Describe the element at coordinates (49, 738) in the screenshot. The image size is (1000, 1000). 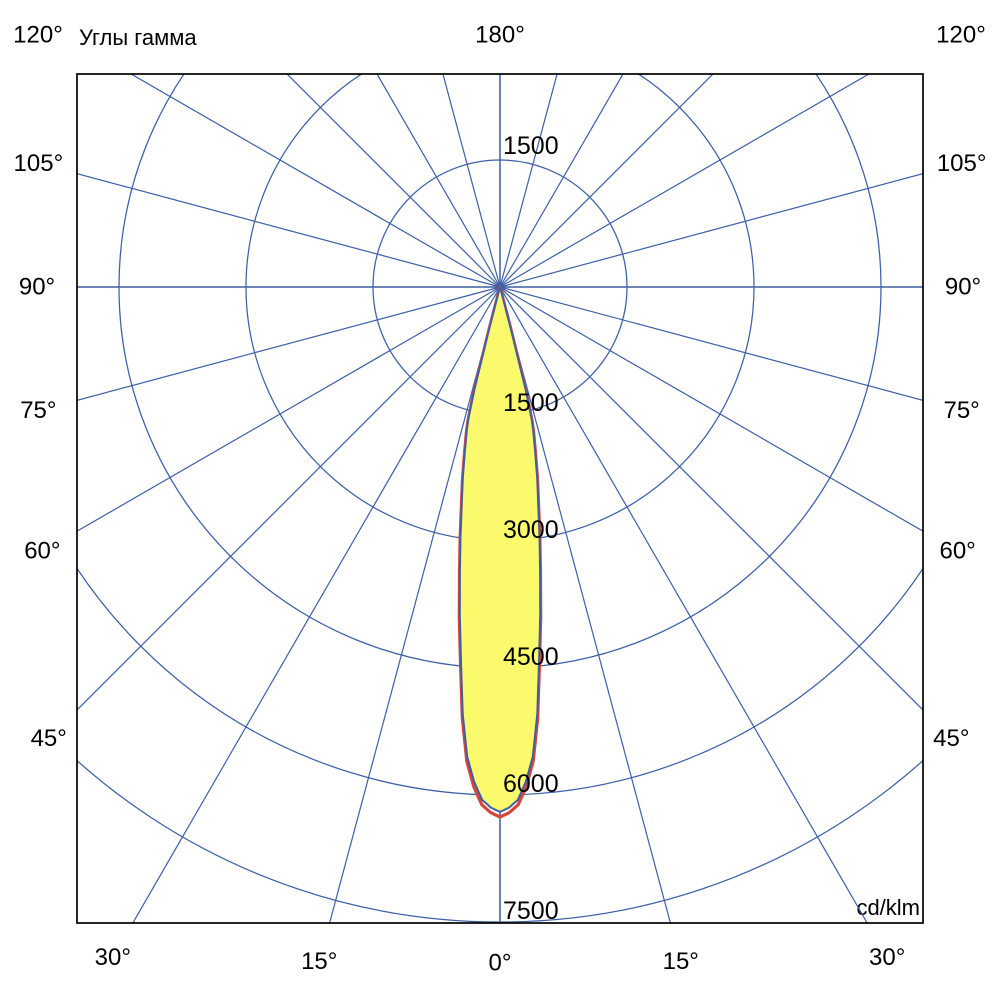
I see `angle-label-left: 45°` at that location.